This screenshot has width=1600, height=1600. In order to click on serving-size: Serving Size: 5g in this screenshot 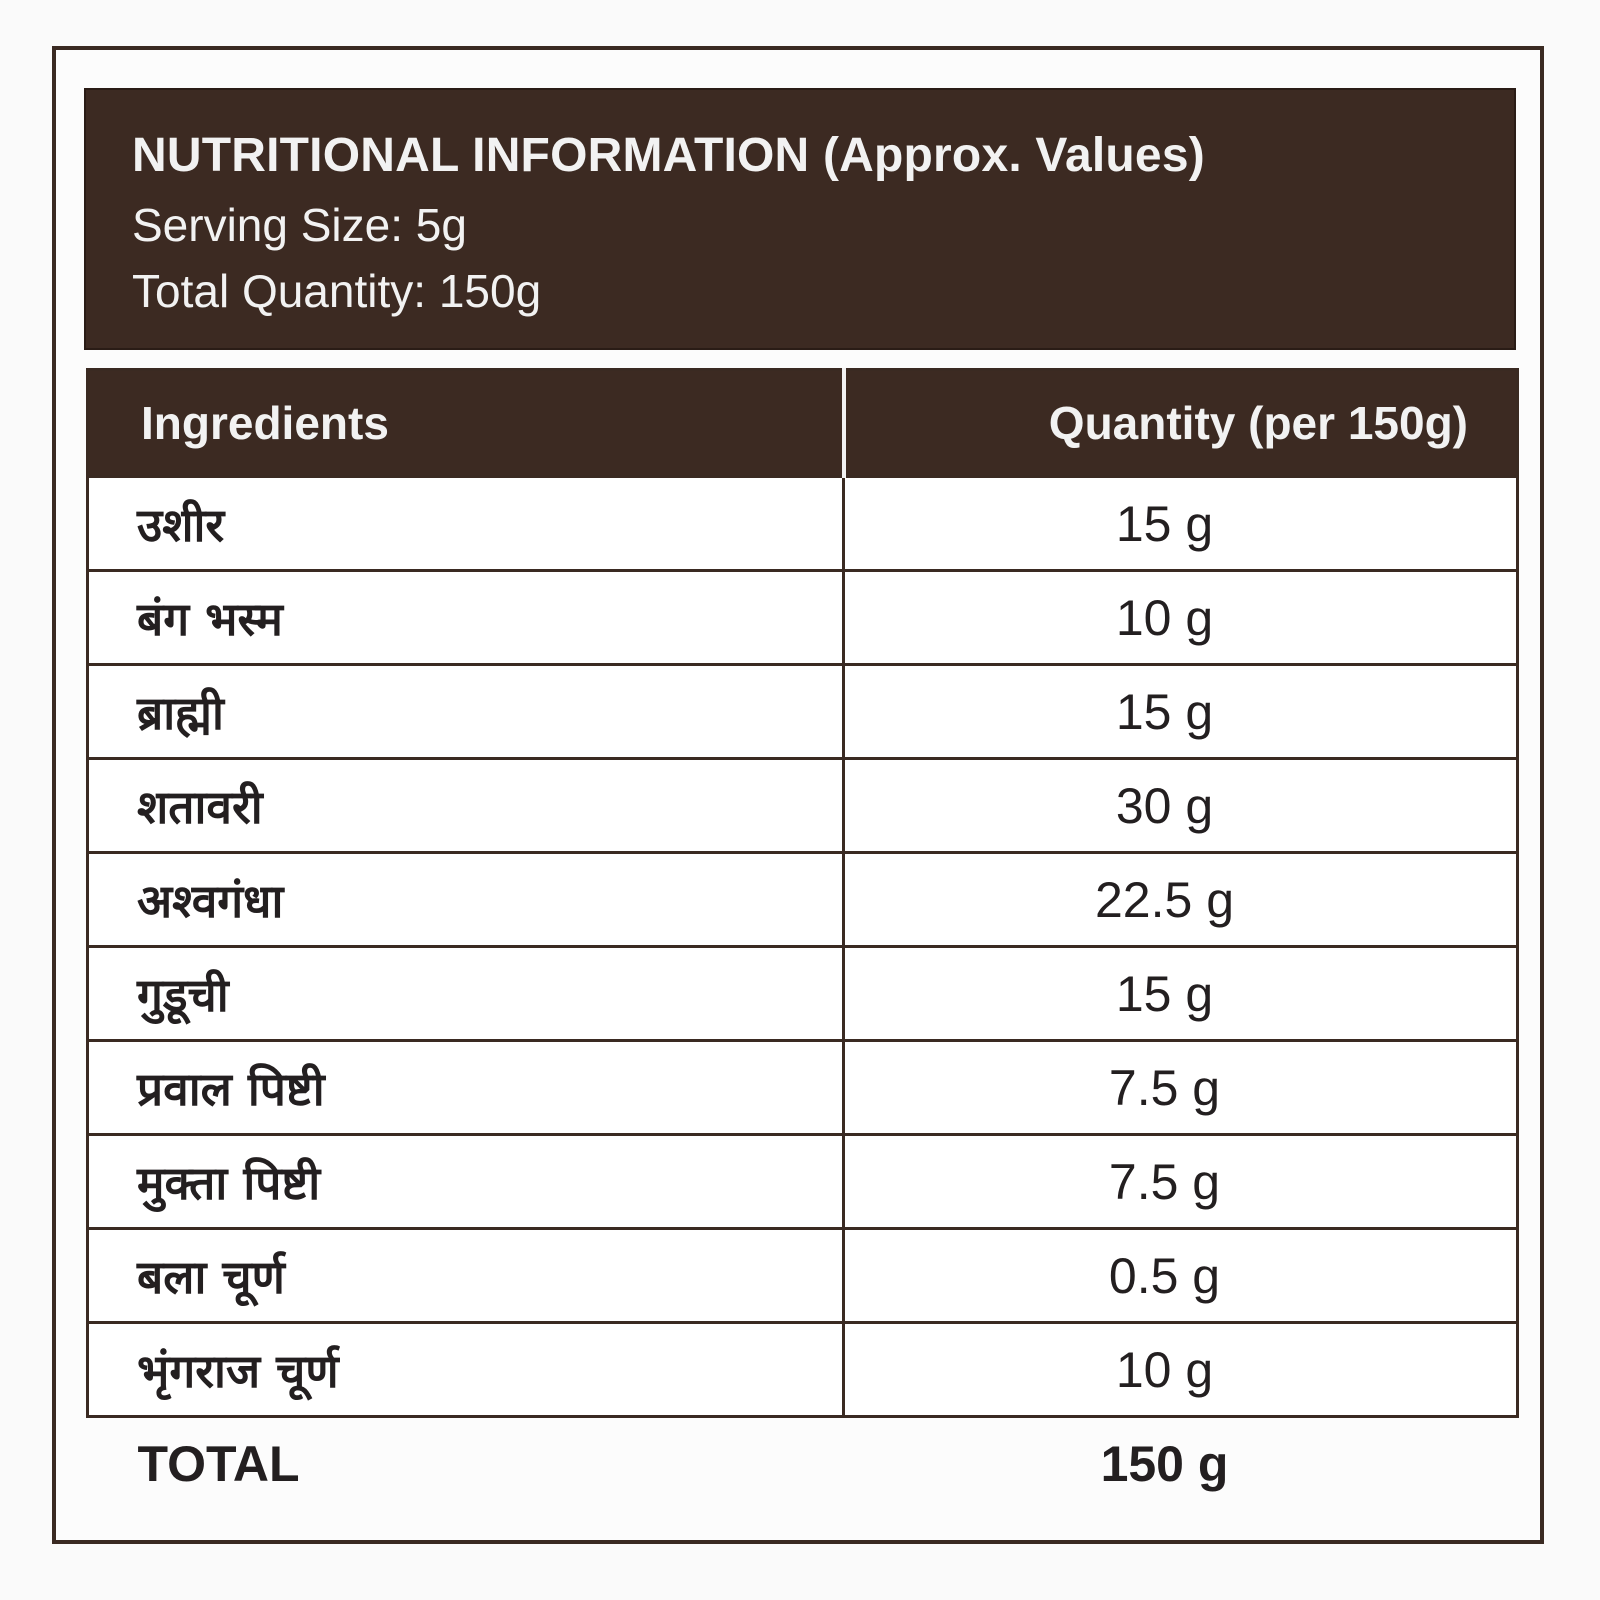, I will do `click(299, 225)`.